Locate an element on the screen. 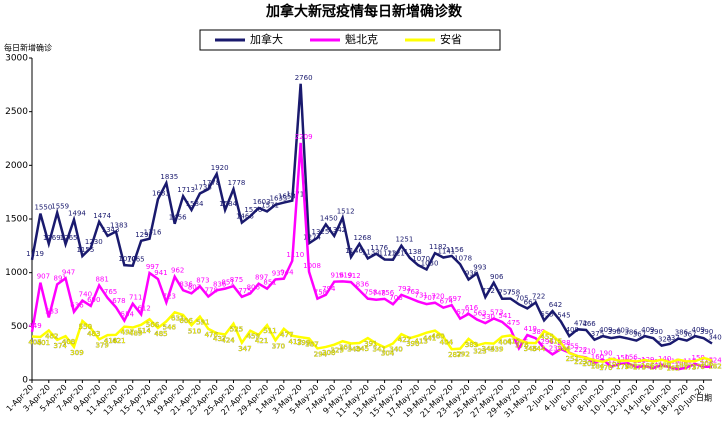 Image resolution: width=728 pixels, height=422 pixels. data-label: 993 is located at coordinates (479, 267).